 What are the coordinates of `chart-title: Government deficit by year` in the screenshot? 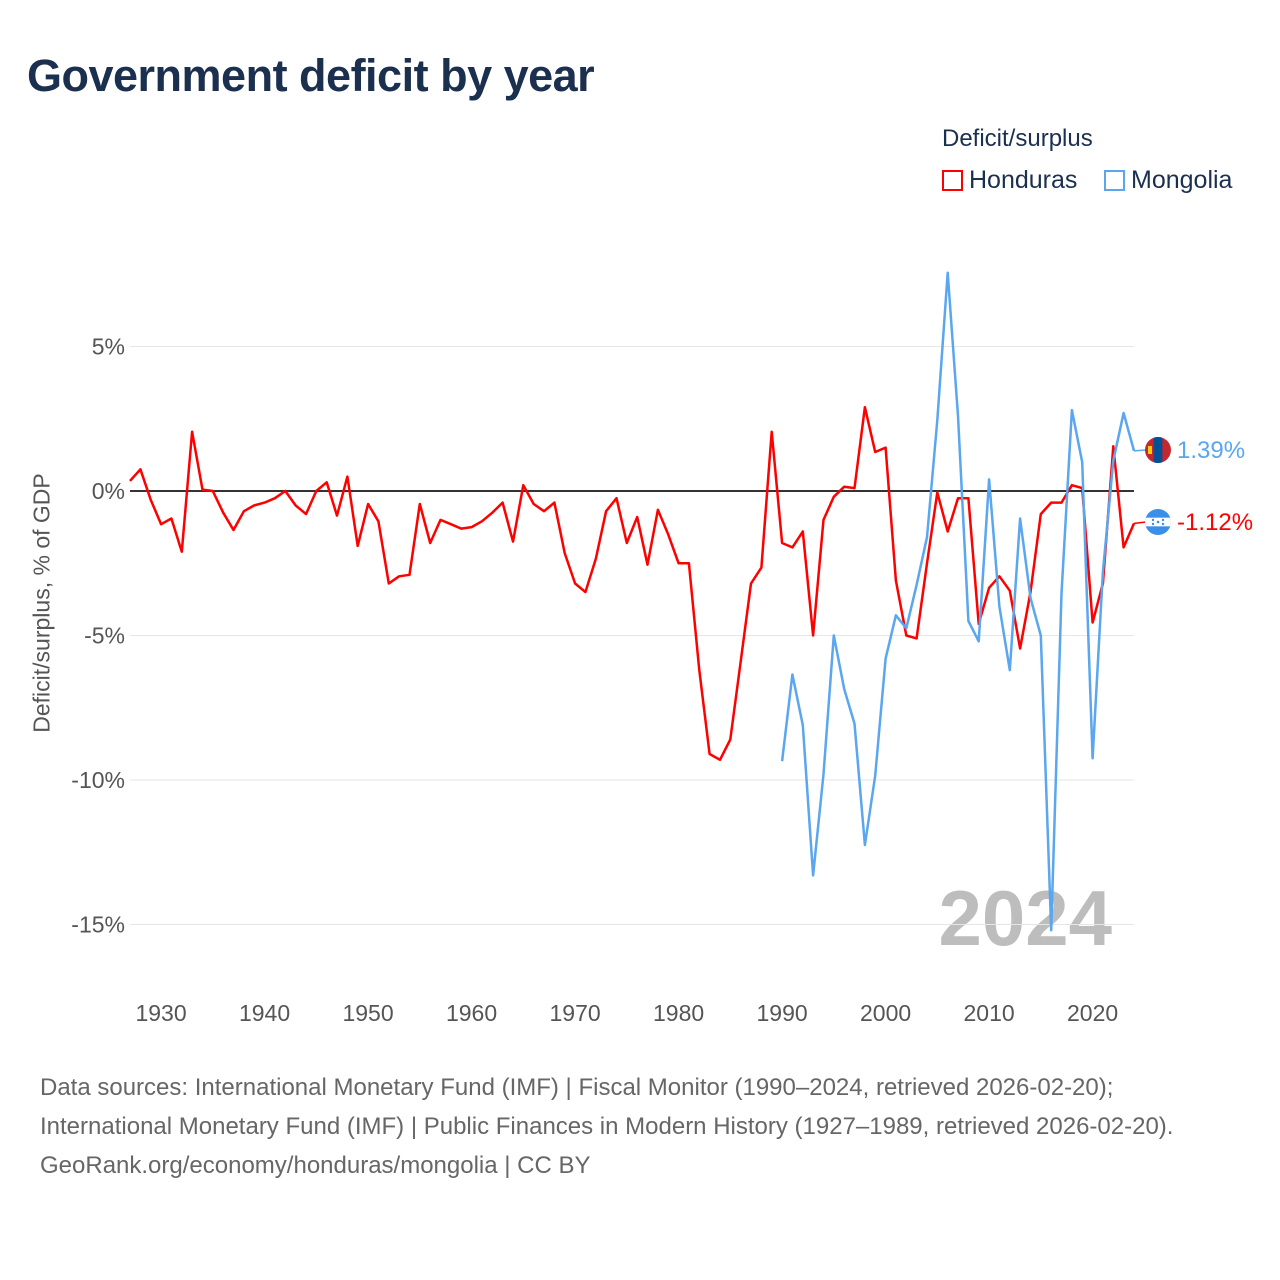 It's located at (311, 75).